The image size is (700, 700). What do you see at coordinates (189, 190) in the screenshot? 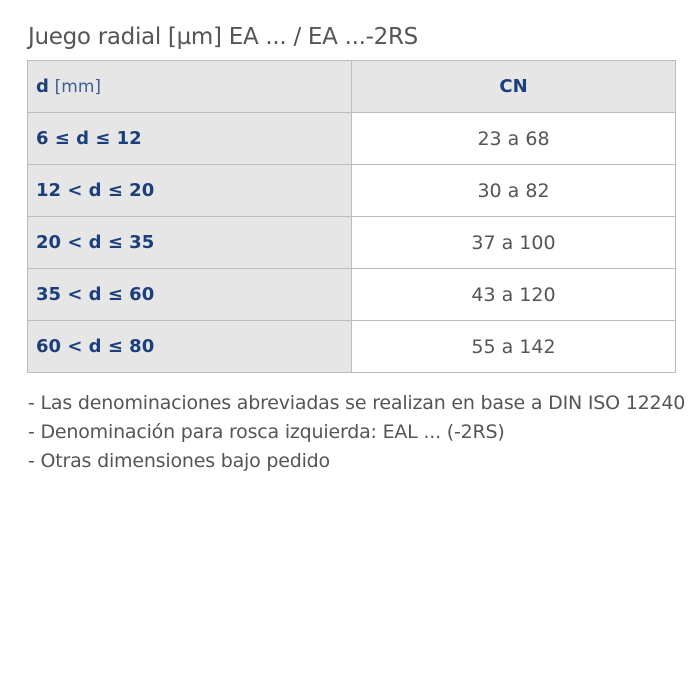
I see `row-range: 12 < d ≤ 20` at bounding box center [189, 190].